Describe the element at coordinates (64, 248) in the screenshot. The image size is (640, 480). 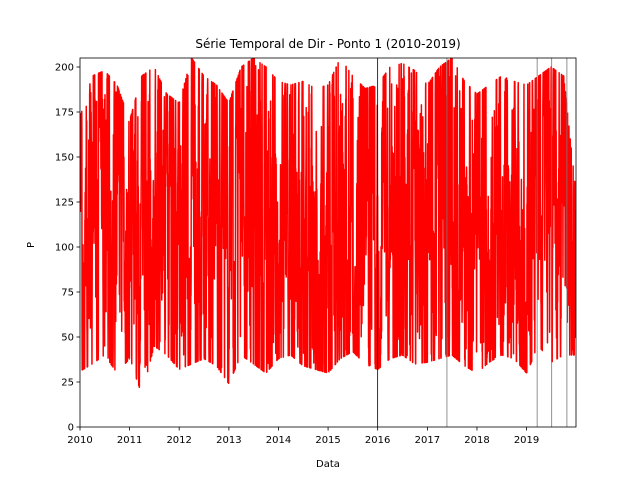
I see `y-tick-label: 100` at that location.